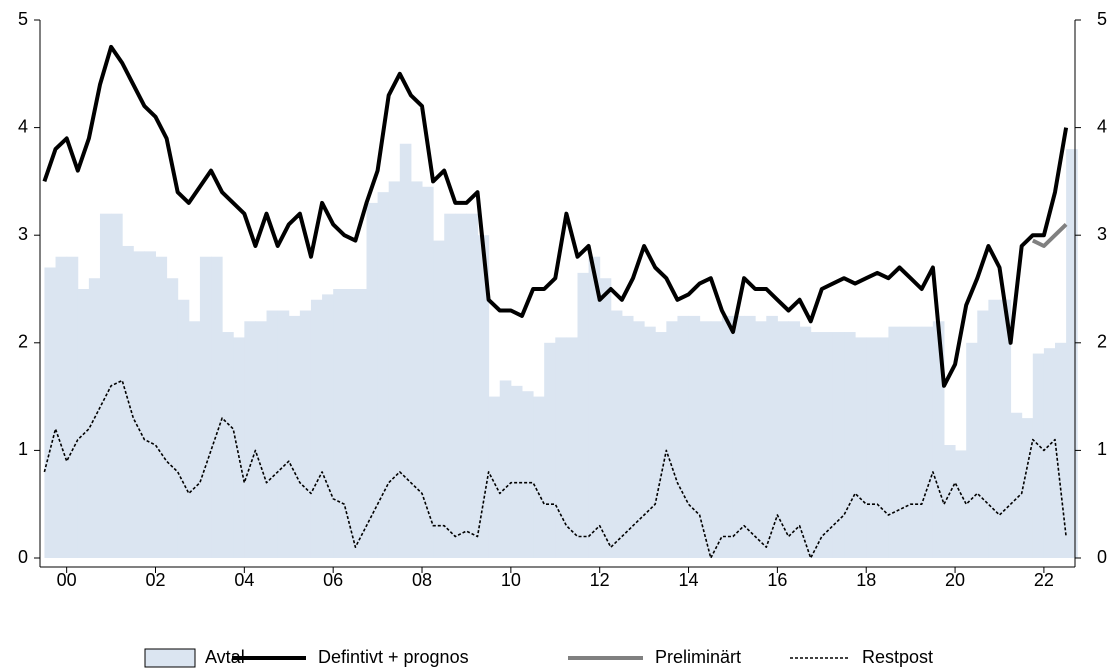  What do you see at coordinates (23, 557) in the screenshot?
I see `y-tick-label: 0` at bounding box center [23, 557].